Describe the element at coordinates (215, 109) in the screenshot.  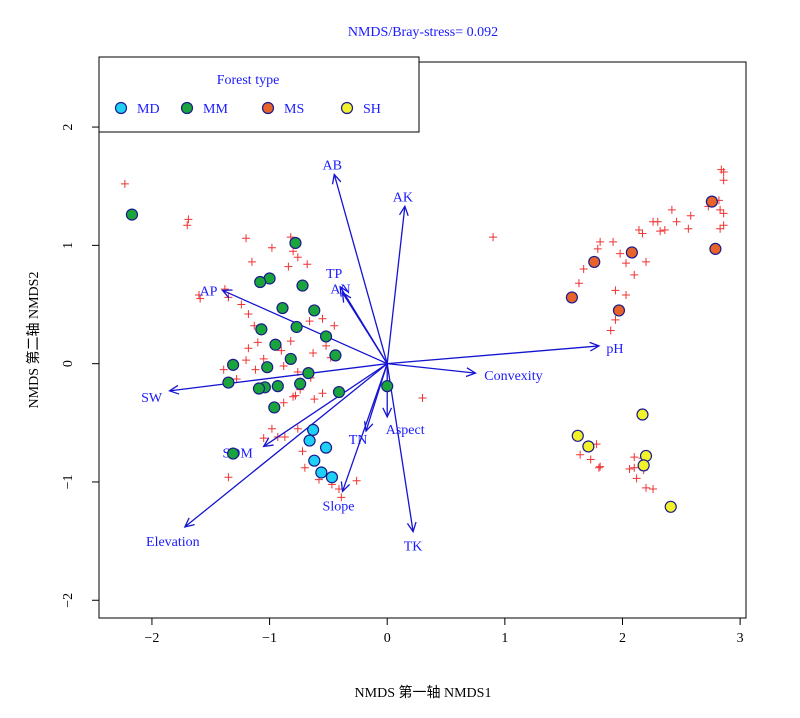
I see `legend-label-mm: MM` at that location.